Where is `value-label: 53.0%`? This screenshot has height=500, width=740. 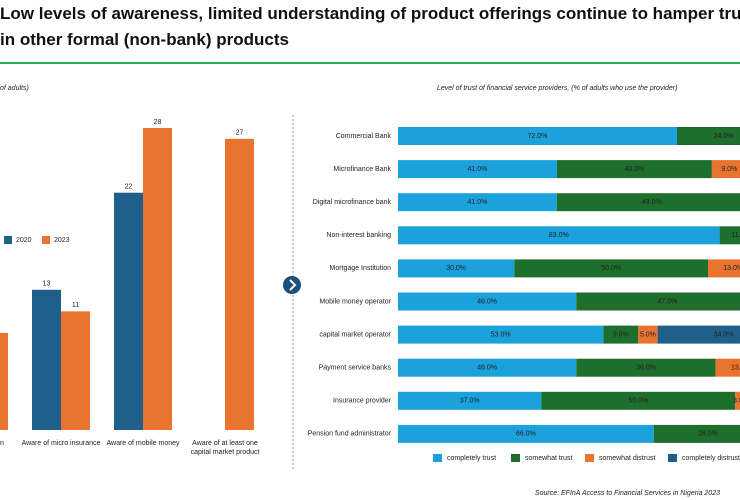
value-label: 53.0% is located at coordinates (501, 334).